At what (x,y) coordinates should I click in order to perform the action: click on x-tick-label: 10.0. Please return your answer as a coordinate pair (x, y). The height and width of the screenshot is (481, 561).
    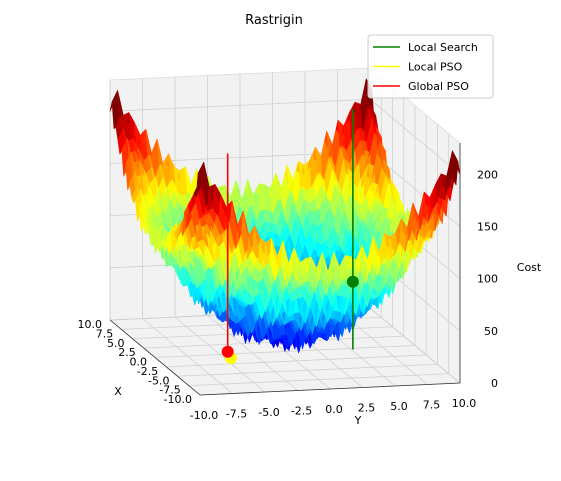
    Looking at the image, I should click on (90, 324).